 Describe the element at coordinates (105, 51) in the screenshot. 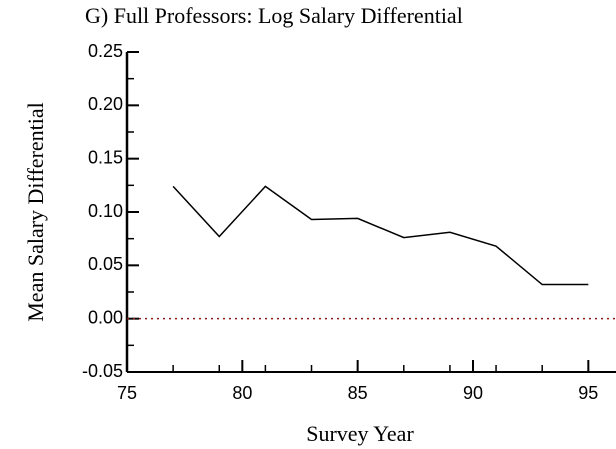

I see `y-tick-label: 0.25` at that location.